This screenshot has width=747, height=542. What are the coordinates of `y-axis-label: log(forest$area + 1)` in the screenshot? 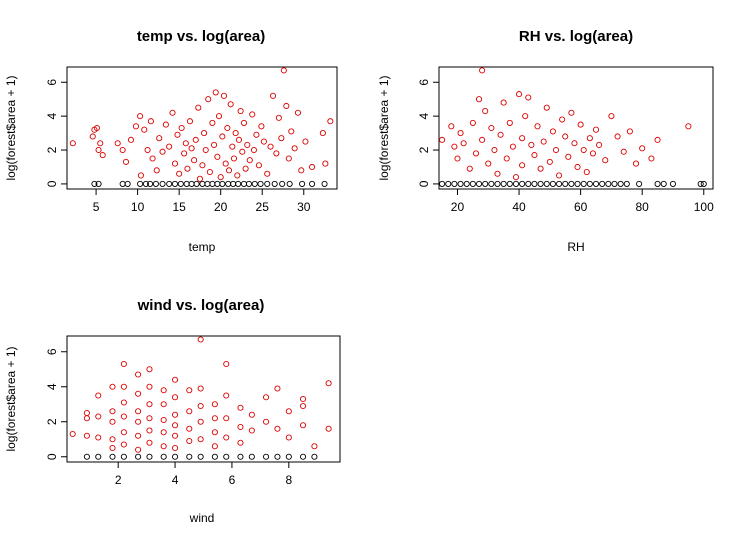 It's located at (384, 127).